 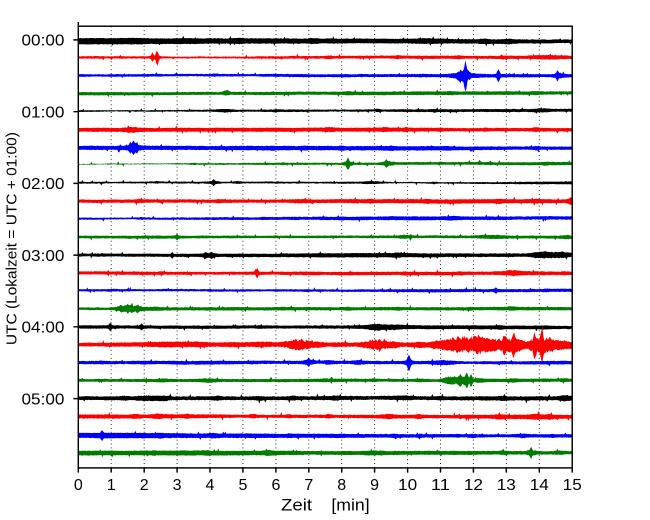 What do you see at coordinates (43, 256) in the screenshot?
I see `svg-text: 03:00` at bounding box center [43, 256].